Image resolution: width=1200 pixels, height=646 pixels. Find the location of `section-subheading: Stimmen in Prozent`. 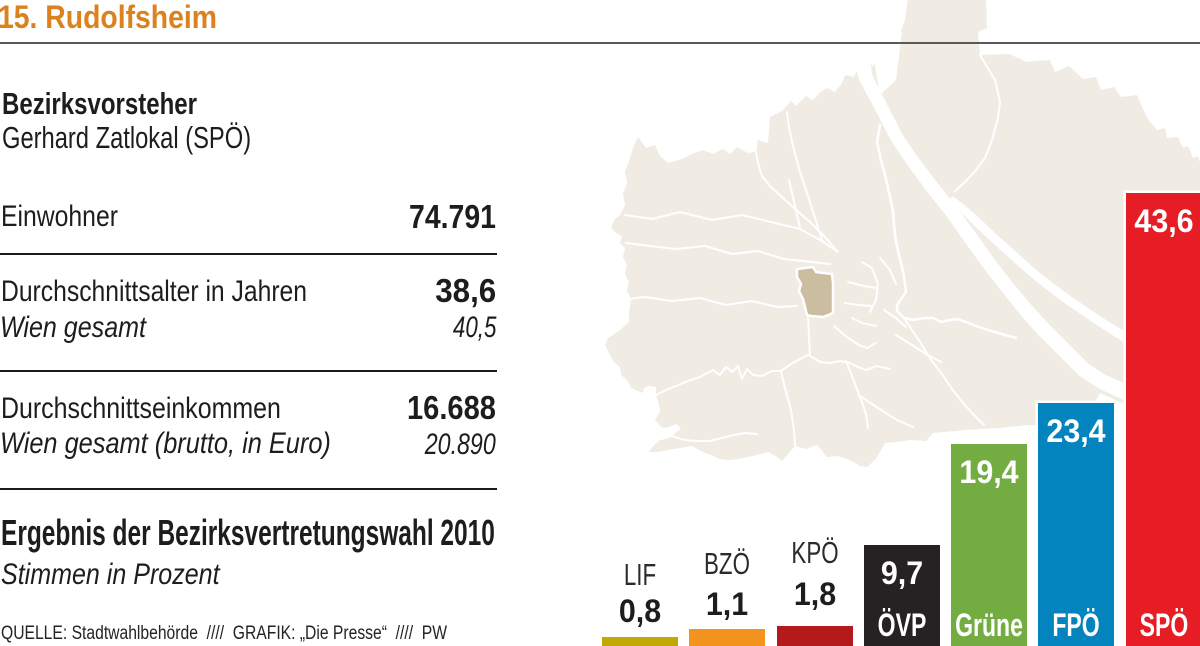

section-subheading: Stimmen in Prozent is located at coordinates (110, 574).